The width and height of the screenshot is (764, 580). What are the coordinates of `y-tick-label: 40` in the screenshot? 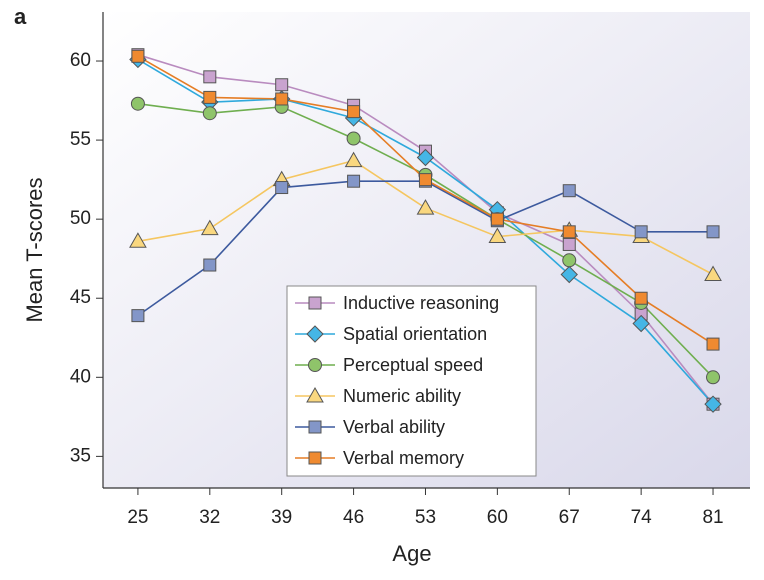 It's located at (80, 376).